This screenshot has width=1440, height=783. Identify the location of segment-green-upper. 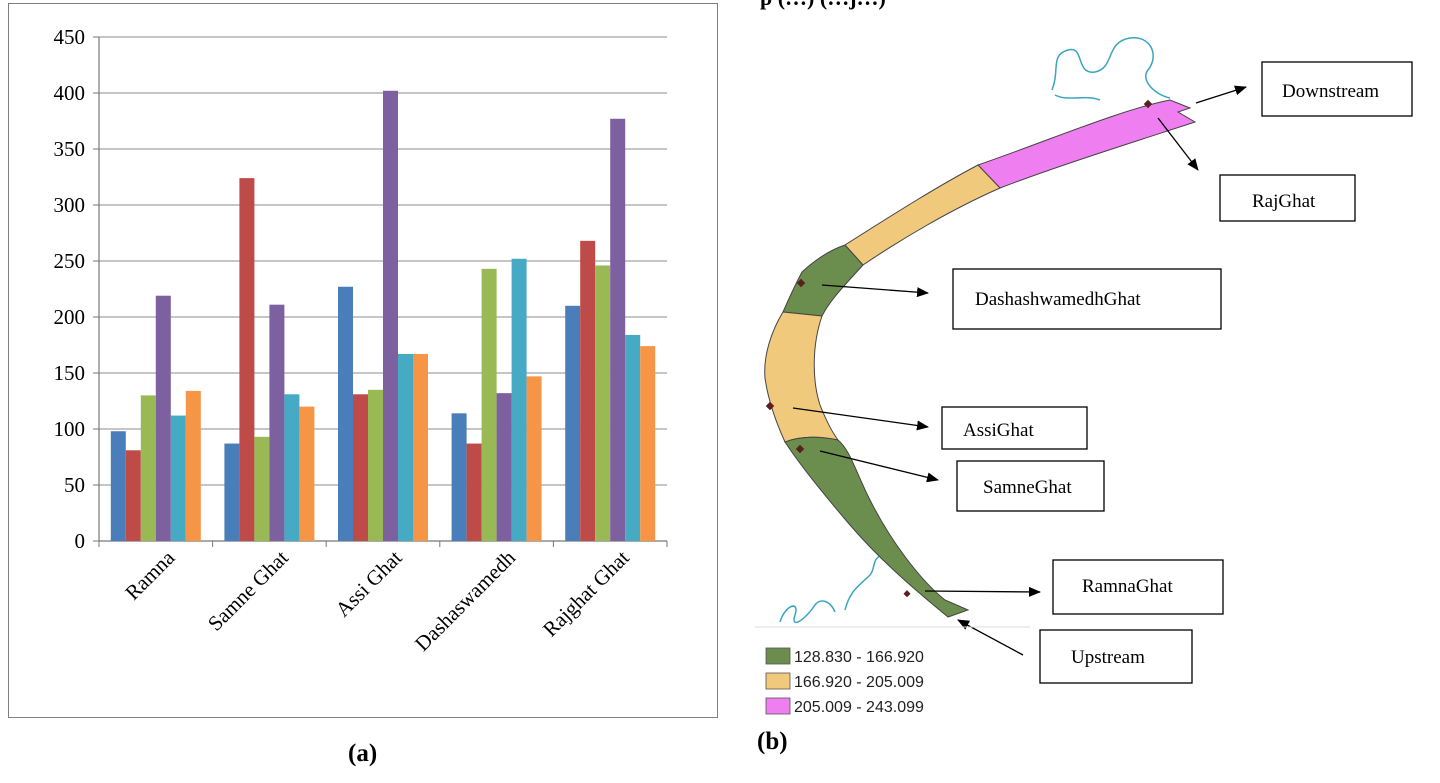
(823, 280).